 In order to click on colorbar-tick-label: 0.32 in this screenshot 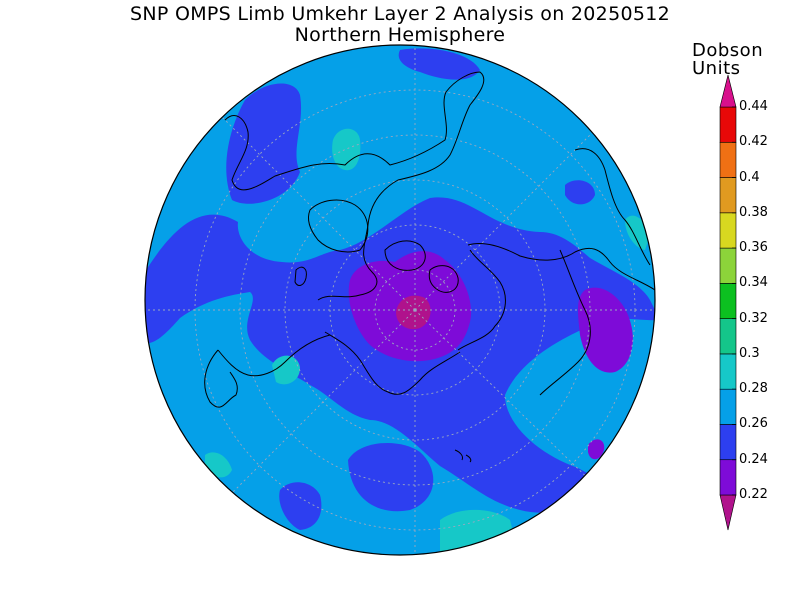, I will do `click(753, 318)`.